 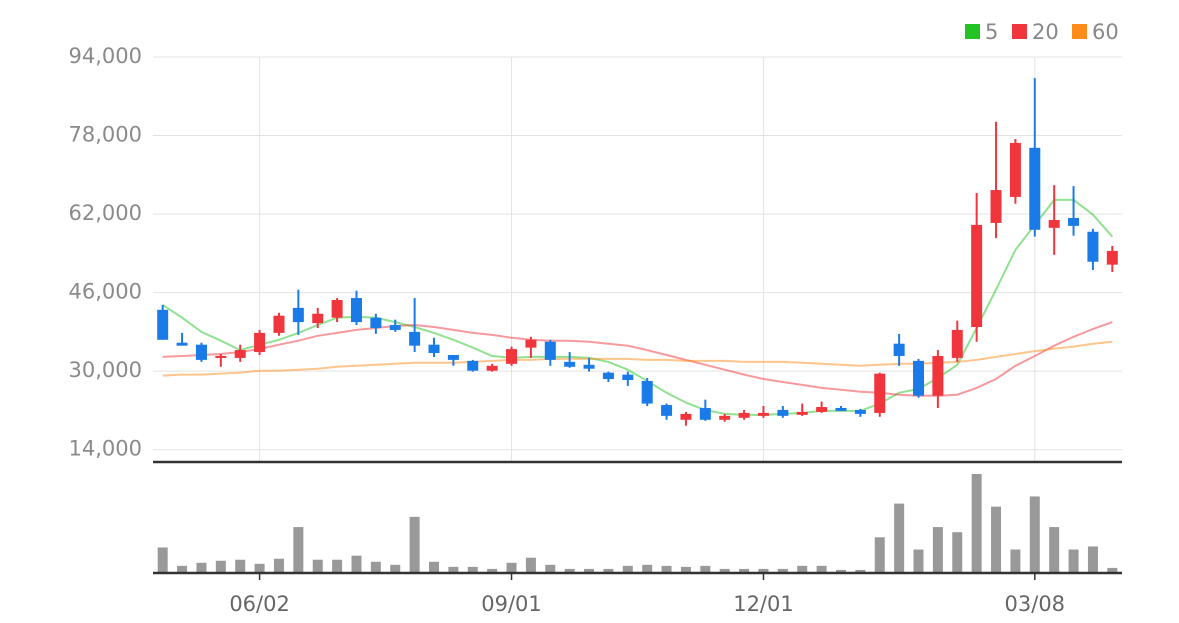 What do you see at coordinates (1045, 32) in the screenshot?
I see `legend-label: 20` at bounding box center [1045, 32].